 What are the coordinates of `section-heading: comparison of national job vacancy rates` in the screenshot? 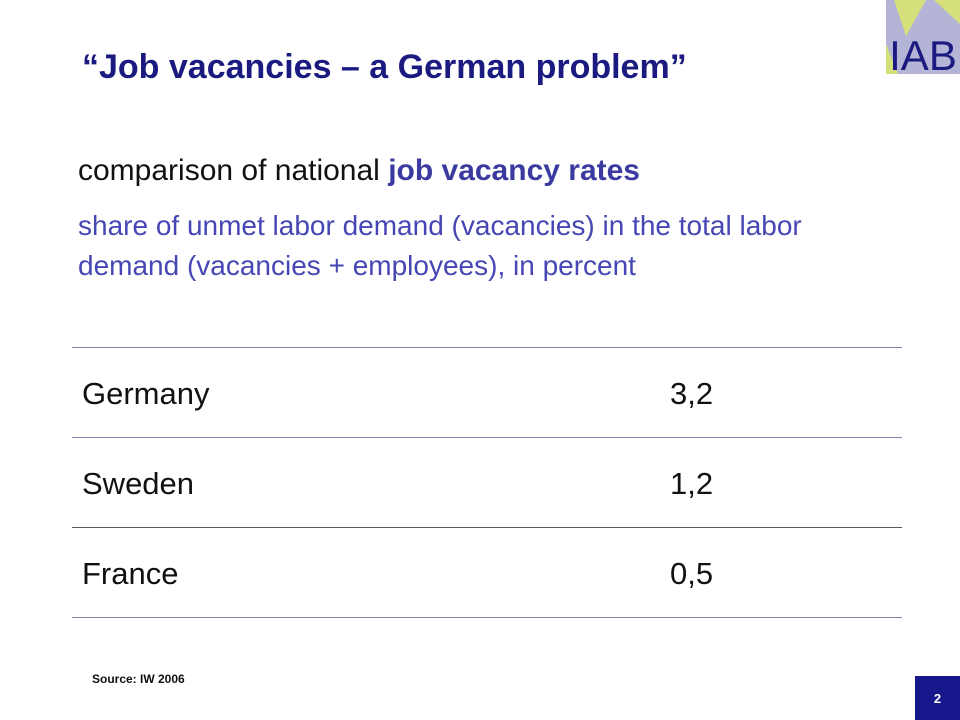 It's located at (359, 171).